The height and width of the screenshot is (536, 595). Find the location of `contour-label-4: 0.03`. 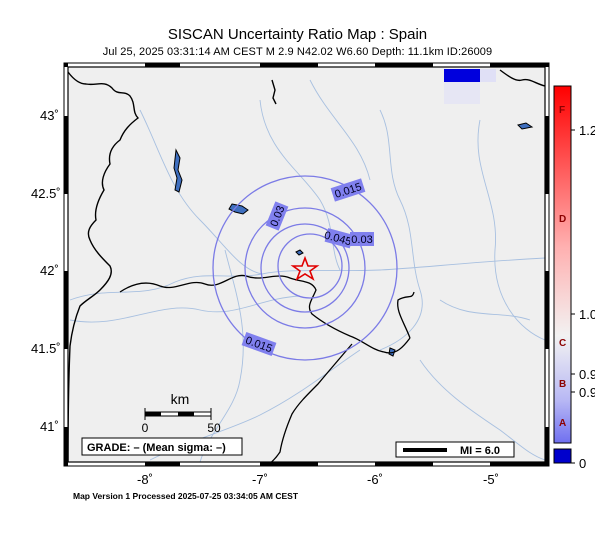

contour-label-4: 0.03 is located at coordinates (362, 239).